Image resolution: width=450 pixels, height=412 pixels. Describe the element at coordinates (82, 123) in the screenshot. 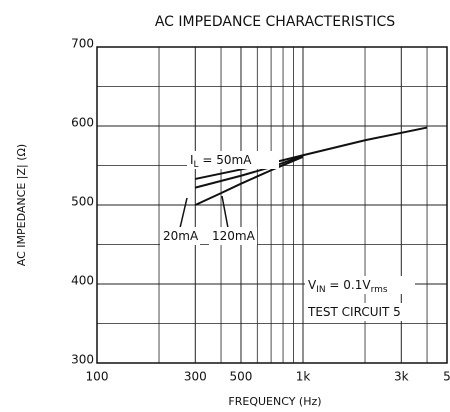

I see `y-tick-label: 600` at that location.